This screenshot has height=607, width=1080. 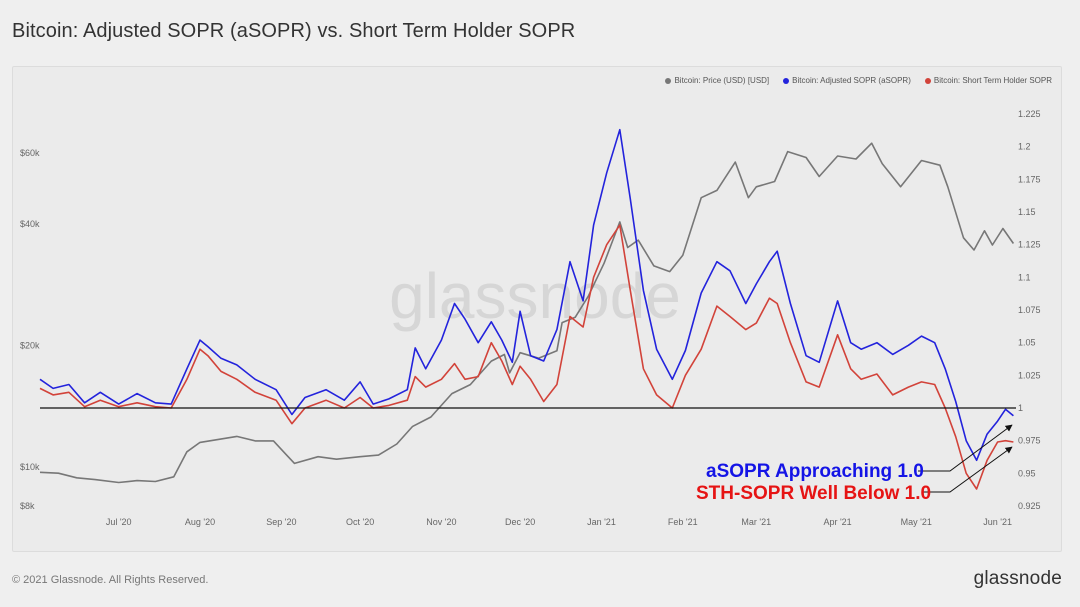 I want to click on left-tick-label: $10k, so click(x=30, y=467).